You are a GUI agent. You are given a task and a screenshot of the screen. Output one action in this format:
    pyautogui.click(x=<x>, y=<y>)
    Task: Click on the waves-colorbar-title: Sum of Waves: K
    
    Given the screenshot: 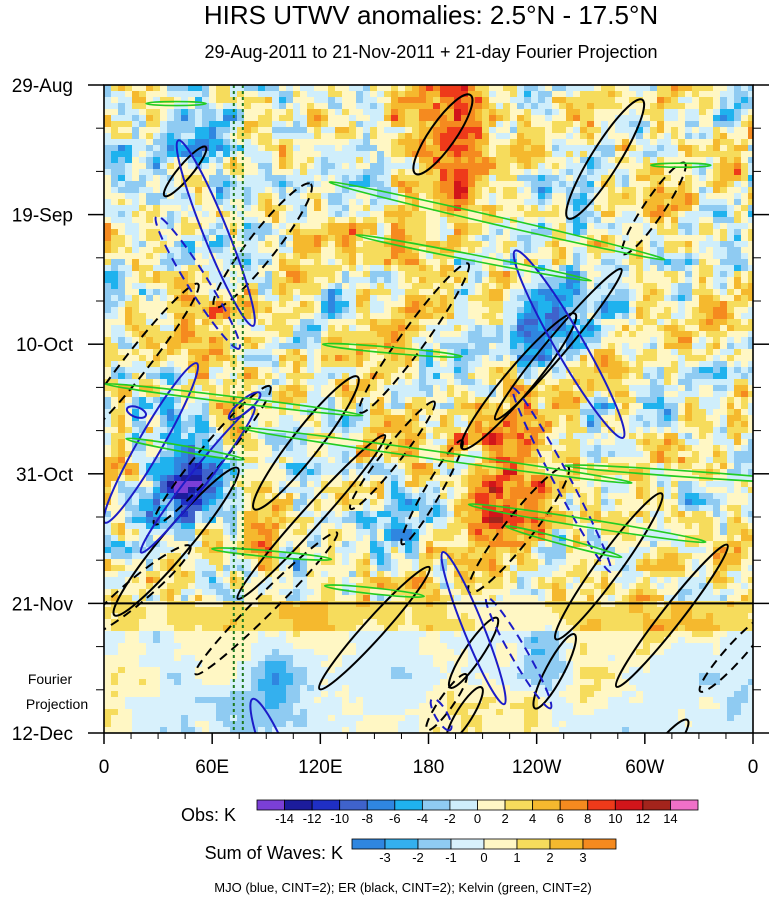 What is the action you would take?
    pyautogui.click(x=274, y=853)
    